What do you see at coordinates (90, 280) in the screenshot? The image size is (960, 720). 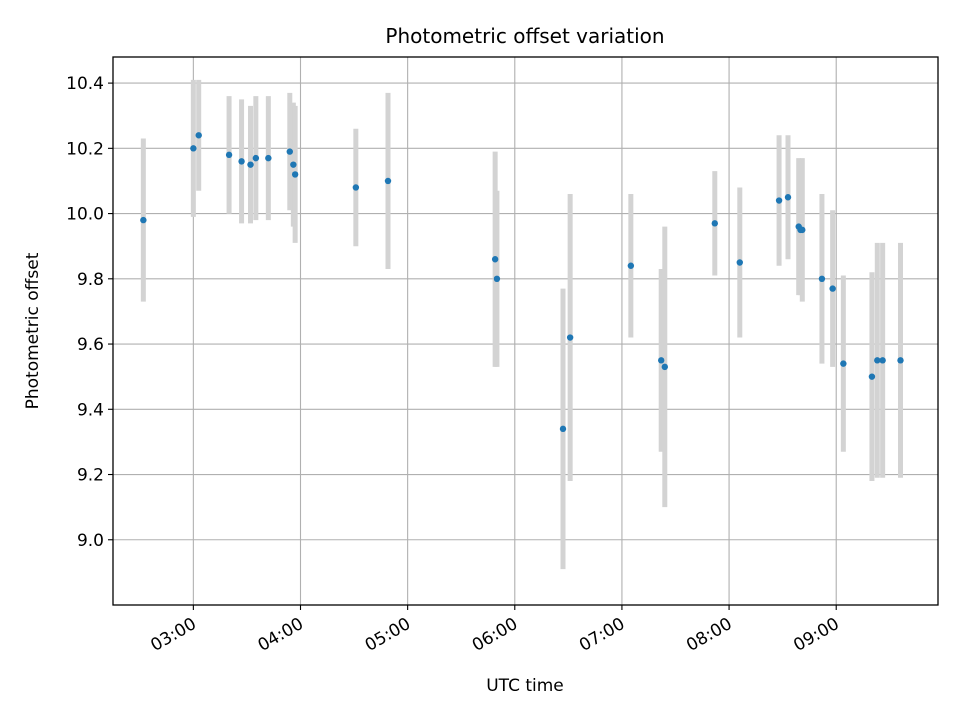 I see `y-tick-label: 9.8` at bounding box center [90, 280].